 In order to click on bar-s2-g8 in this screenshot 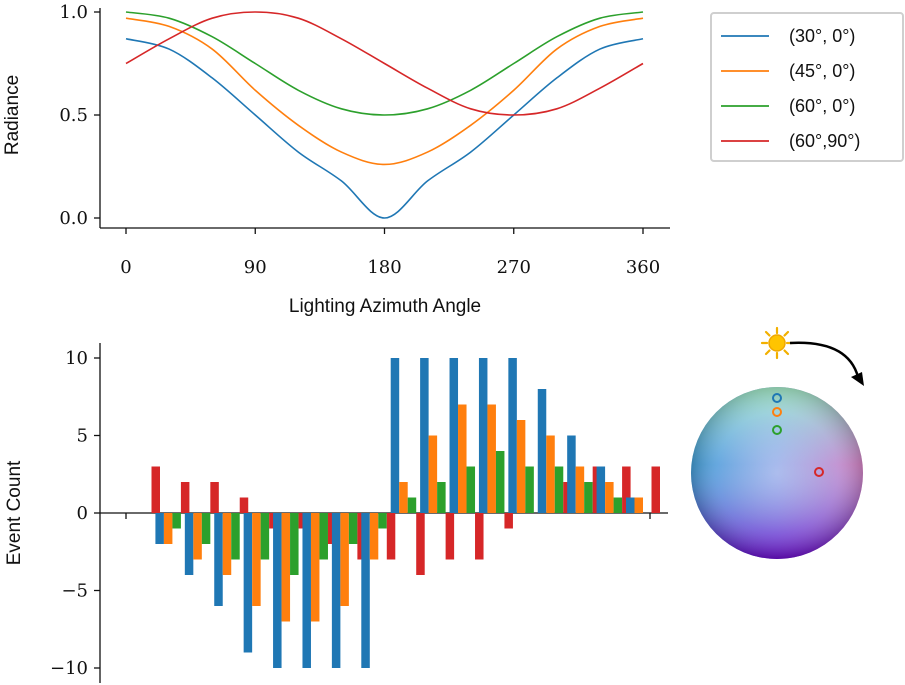, I will do `click(382, 521)`.